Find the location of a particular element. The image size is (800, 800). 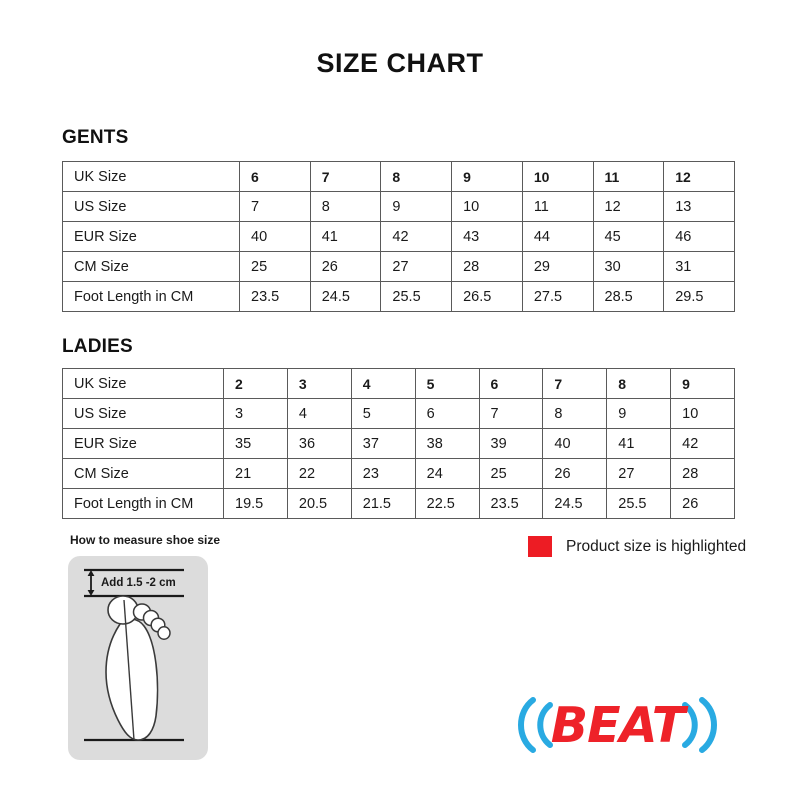

table-cell: 21 is located at coordinates (255, 473).